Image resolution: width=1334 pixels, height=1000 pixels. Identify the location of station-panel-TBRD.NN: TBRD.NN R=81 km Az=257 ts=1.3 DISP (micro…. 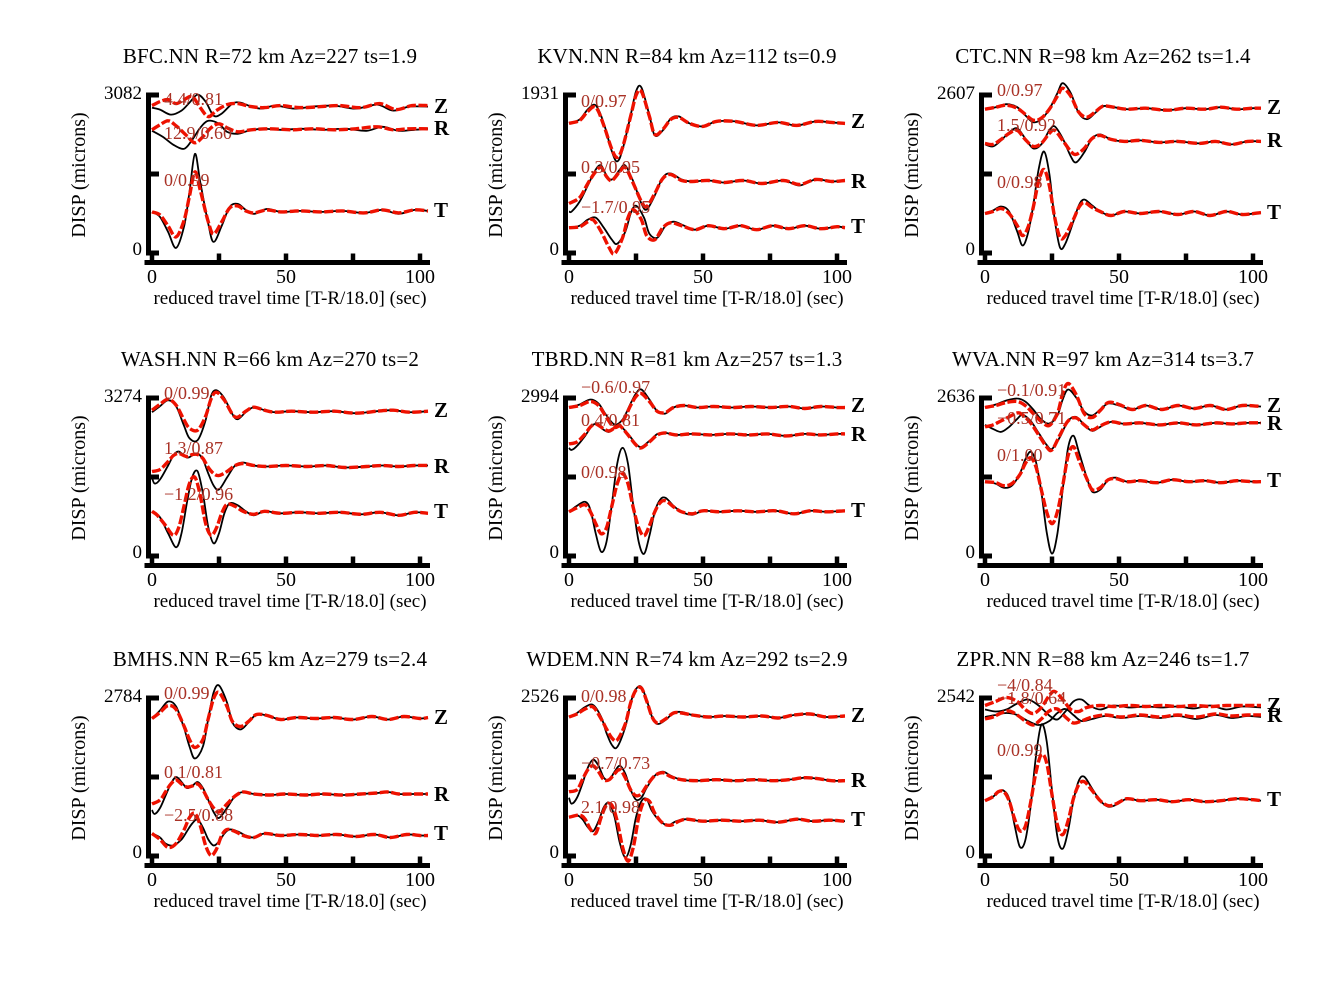
(687, 493).